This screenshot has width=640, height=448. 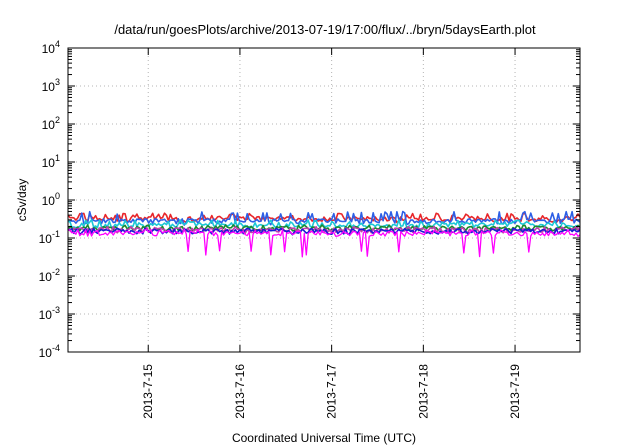 I want to click on y-tick-exponent: 0, so click(x=57, y=196).